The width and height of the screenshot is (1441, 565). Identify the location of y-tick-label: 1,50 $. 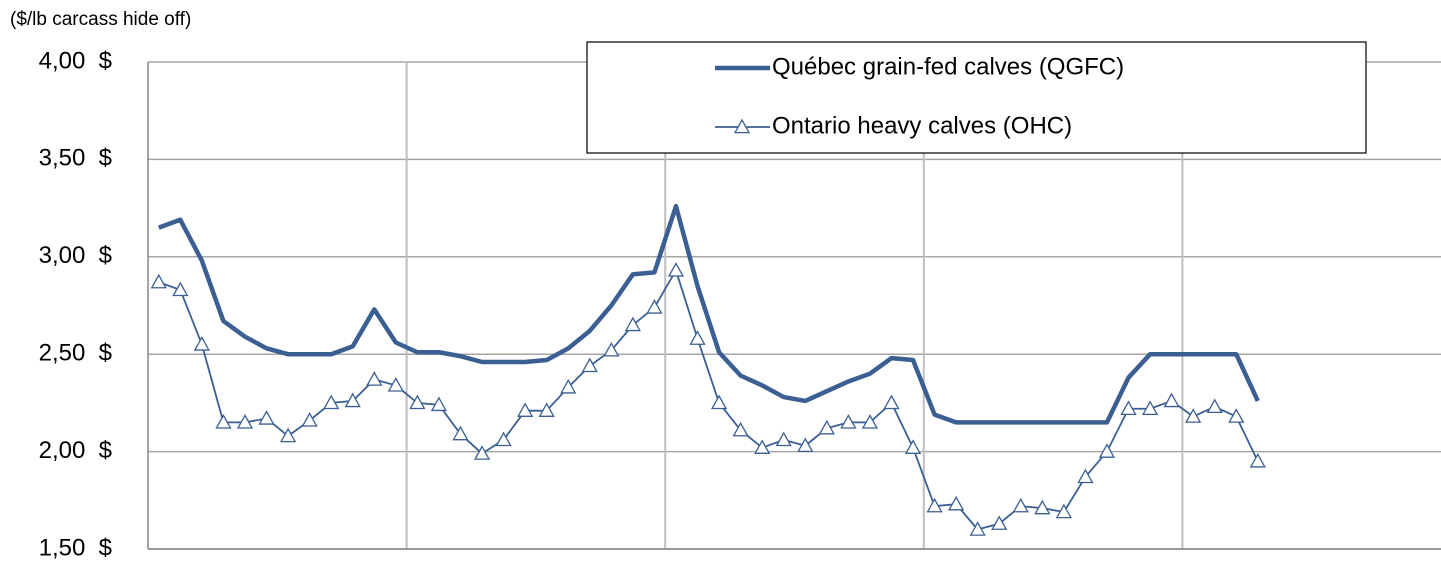
(75, 547).